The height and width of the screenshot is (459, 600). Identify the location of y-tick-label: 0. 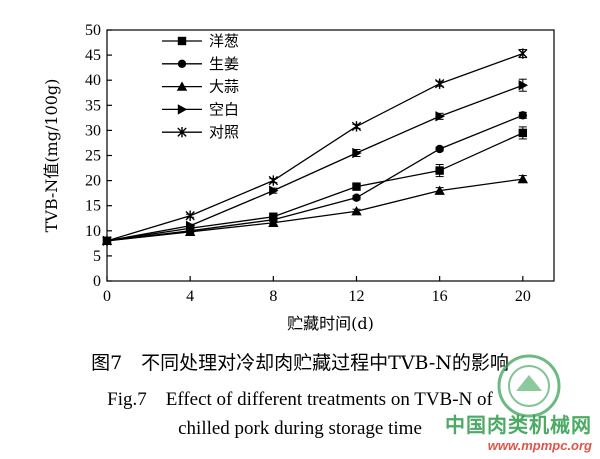
(97, 281).